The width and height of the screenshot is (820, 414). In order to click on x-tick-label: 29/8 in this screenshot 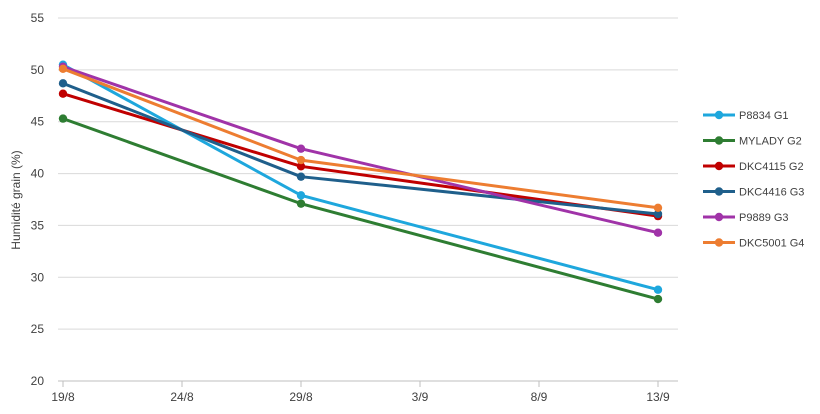, I will do `click(301, 397)`.